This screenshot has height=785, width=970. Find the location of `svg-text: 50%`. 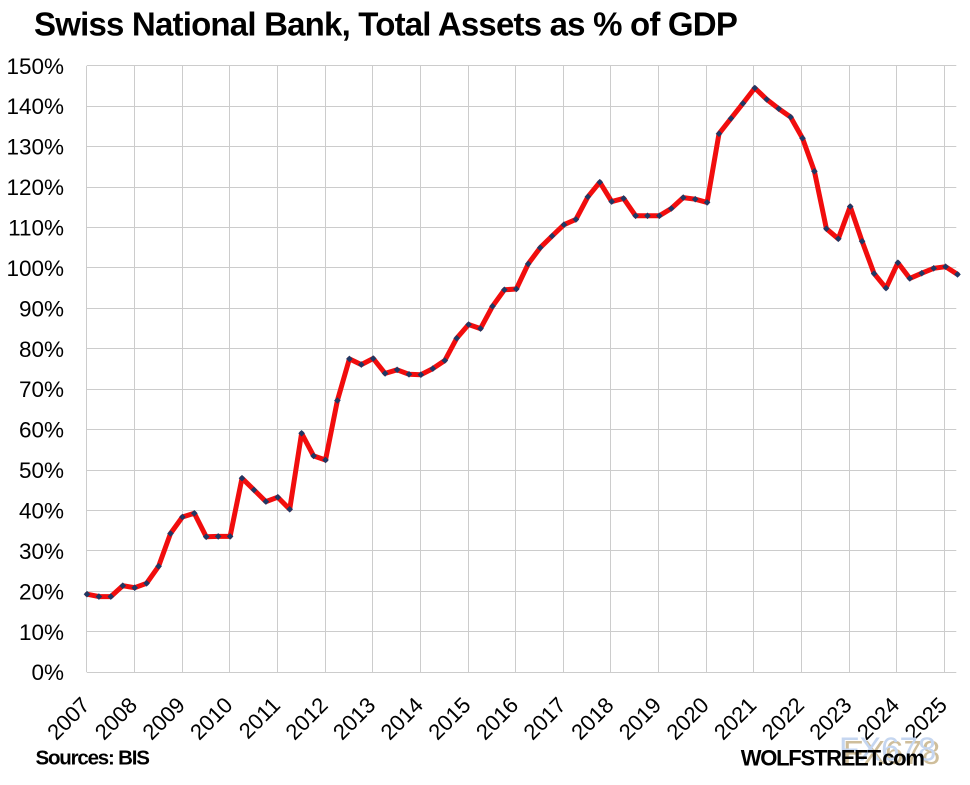

svg-text: 50% is located at coordinates (41, 470).